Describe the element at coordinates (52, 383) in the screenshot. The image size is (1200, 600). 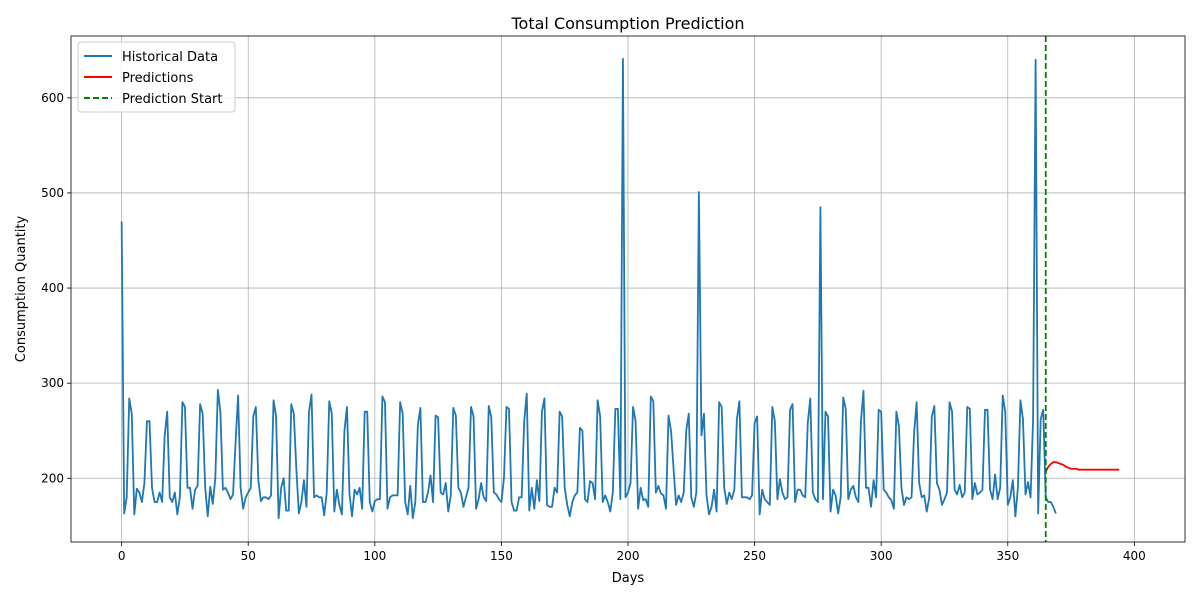
I see `y-tick-label-1: 300` at that location.